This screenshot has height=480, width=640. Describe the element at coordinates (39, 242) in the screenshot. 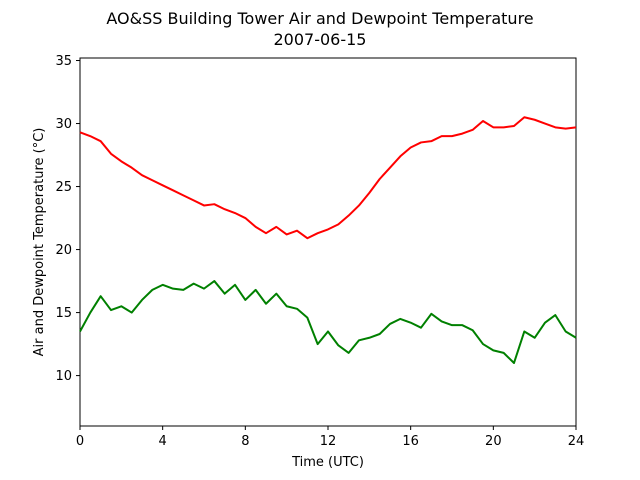

I see `y-axis-label: Air and Dewpoint Temperature (°C)` at that location.